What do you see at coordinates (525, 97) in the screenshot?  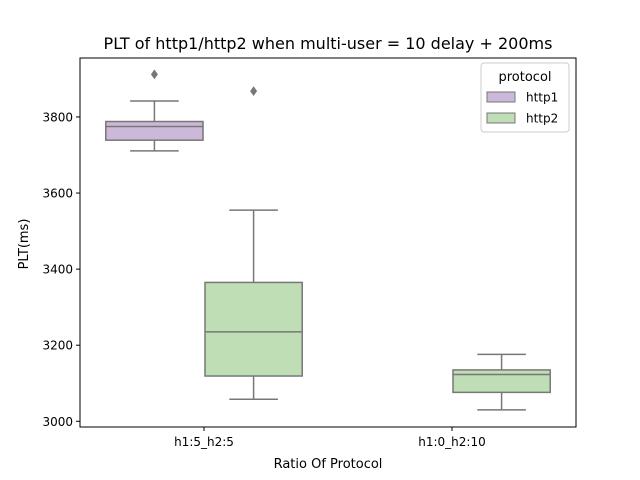 I see `legend: protocol http1 http2` at bounding box center [525, 97].